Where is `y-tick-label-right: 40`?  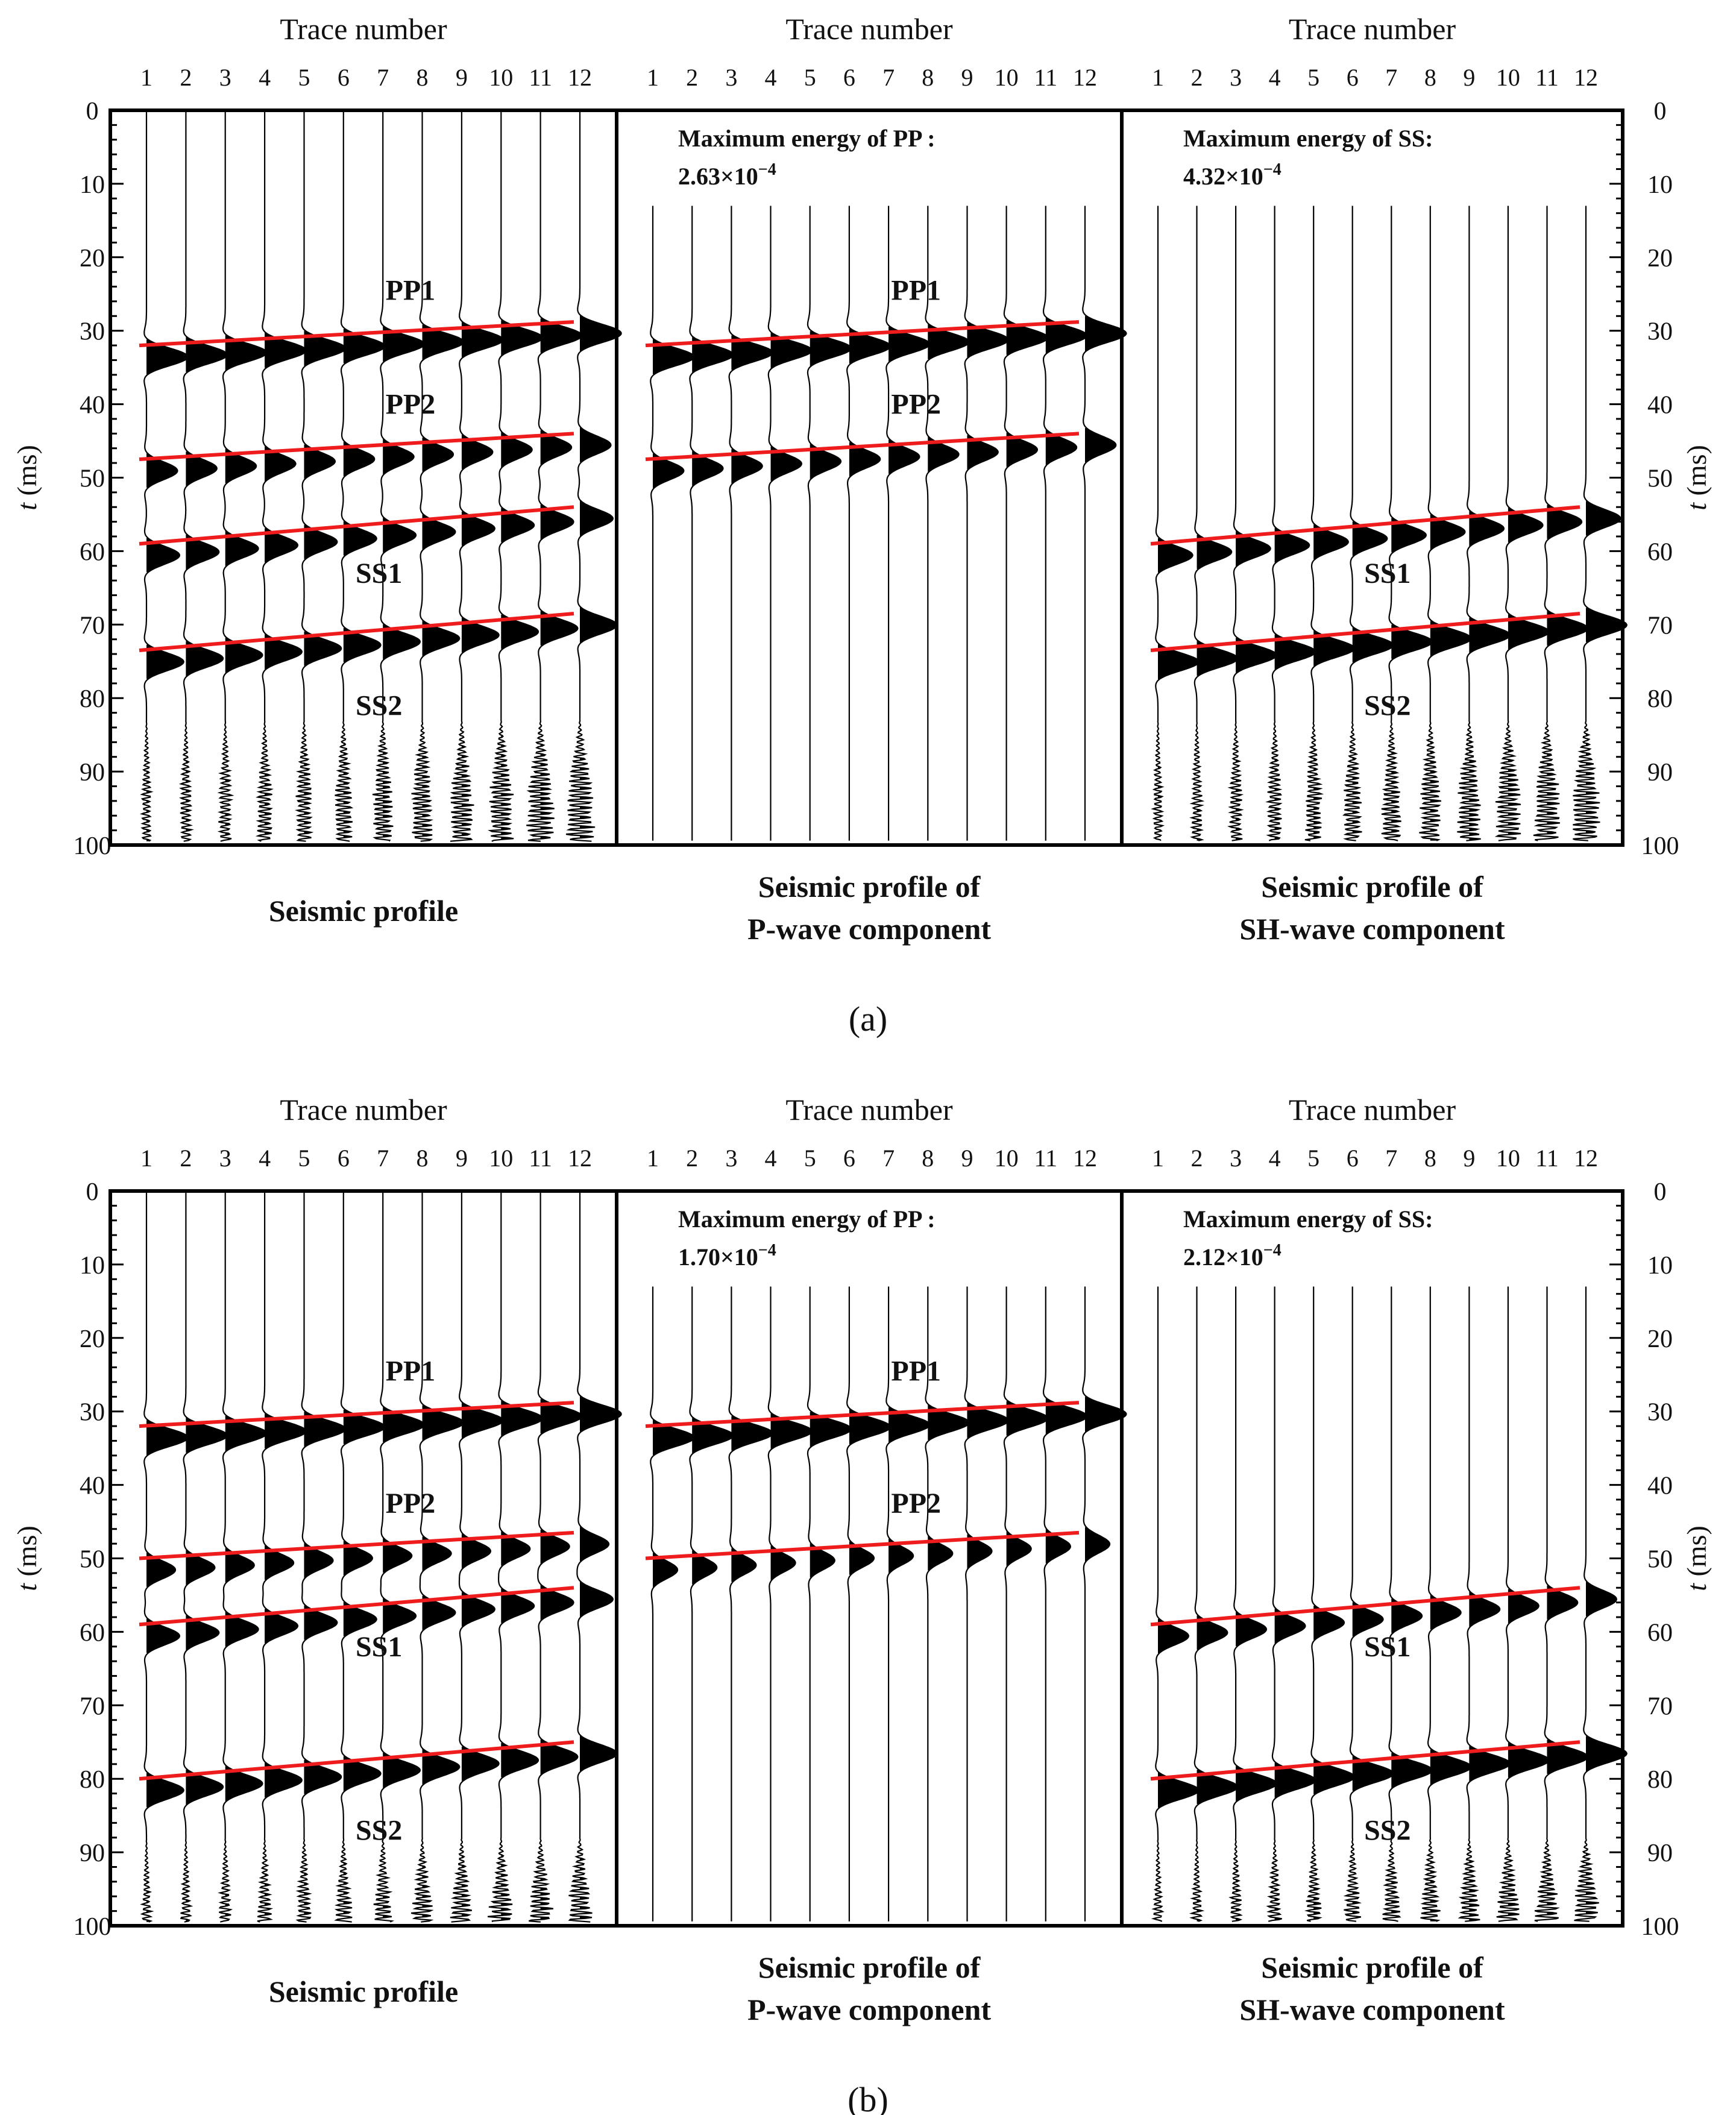
y-tick-label-right: 40 is located at coordinates (1660, 406).